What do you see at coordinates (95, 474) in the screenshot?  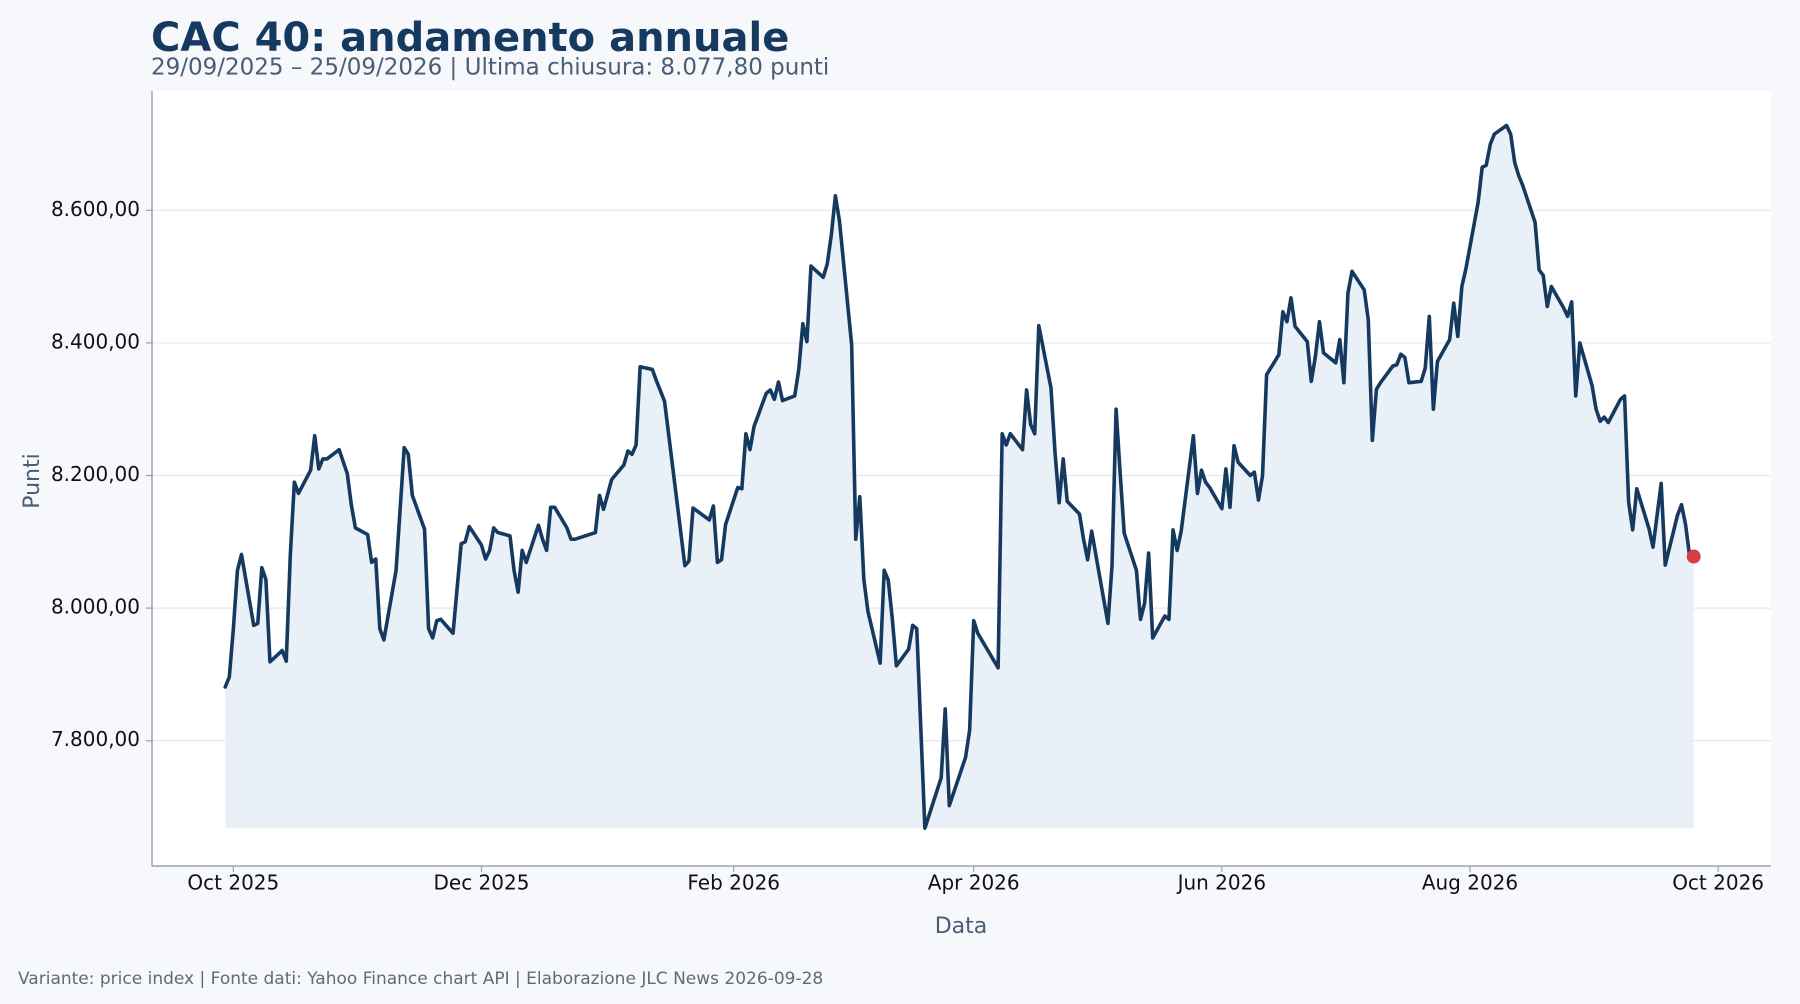 I see `y-tick-label: 8.200,00` at bounding box center [95, 474].